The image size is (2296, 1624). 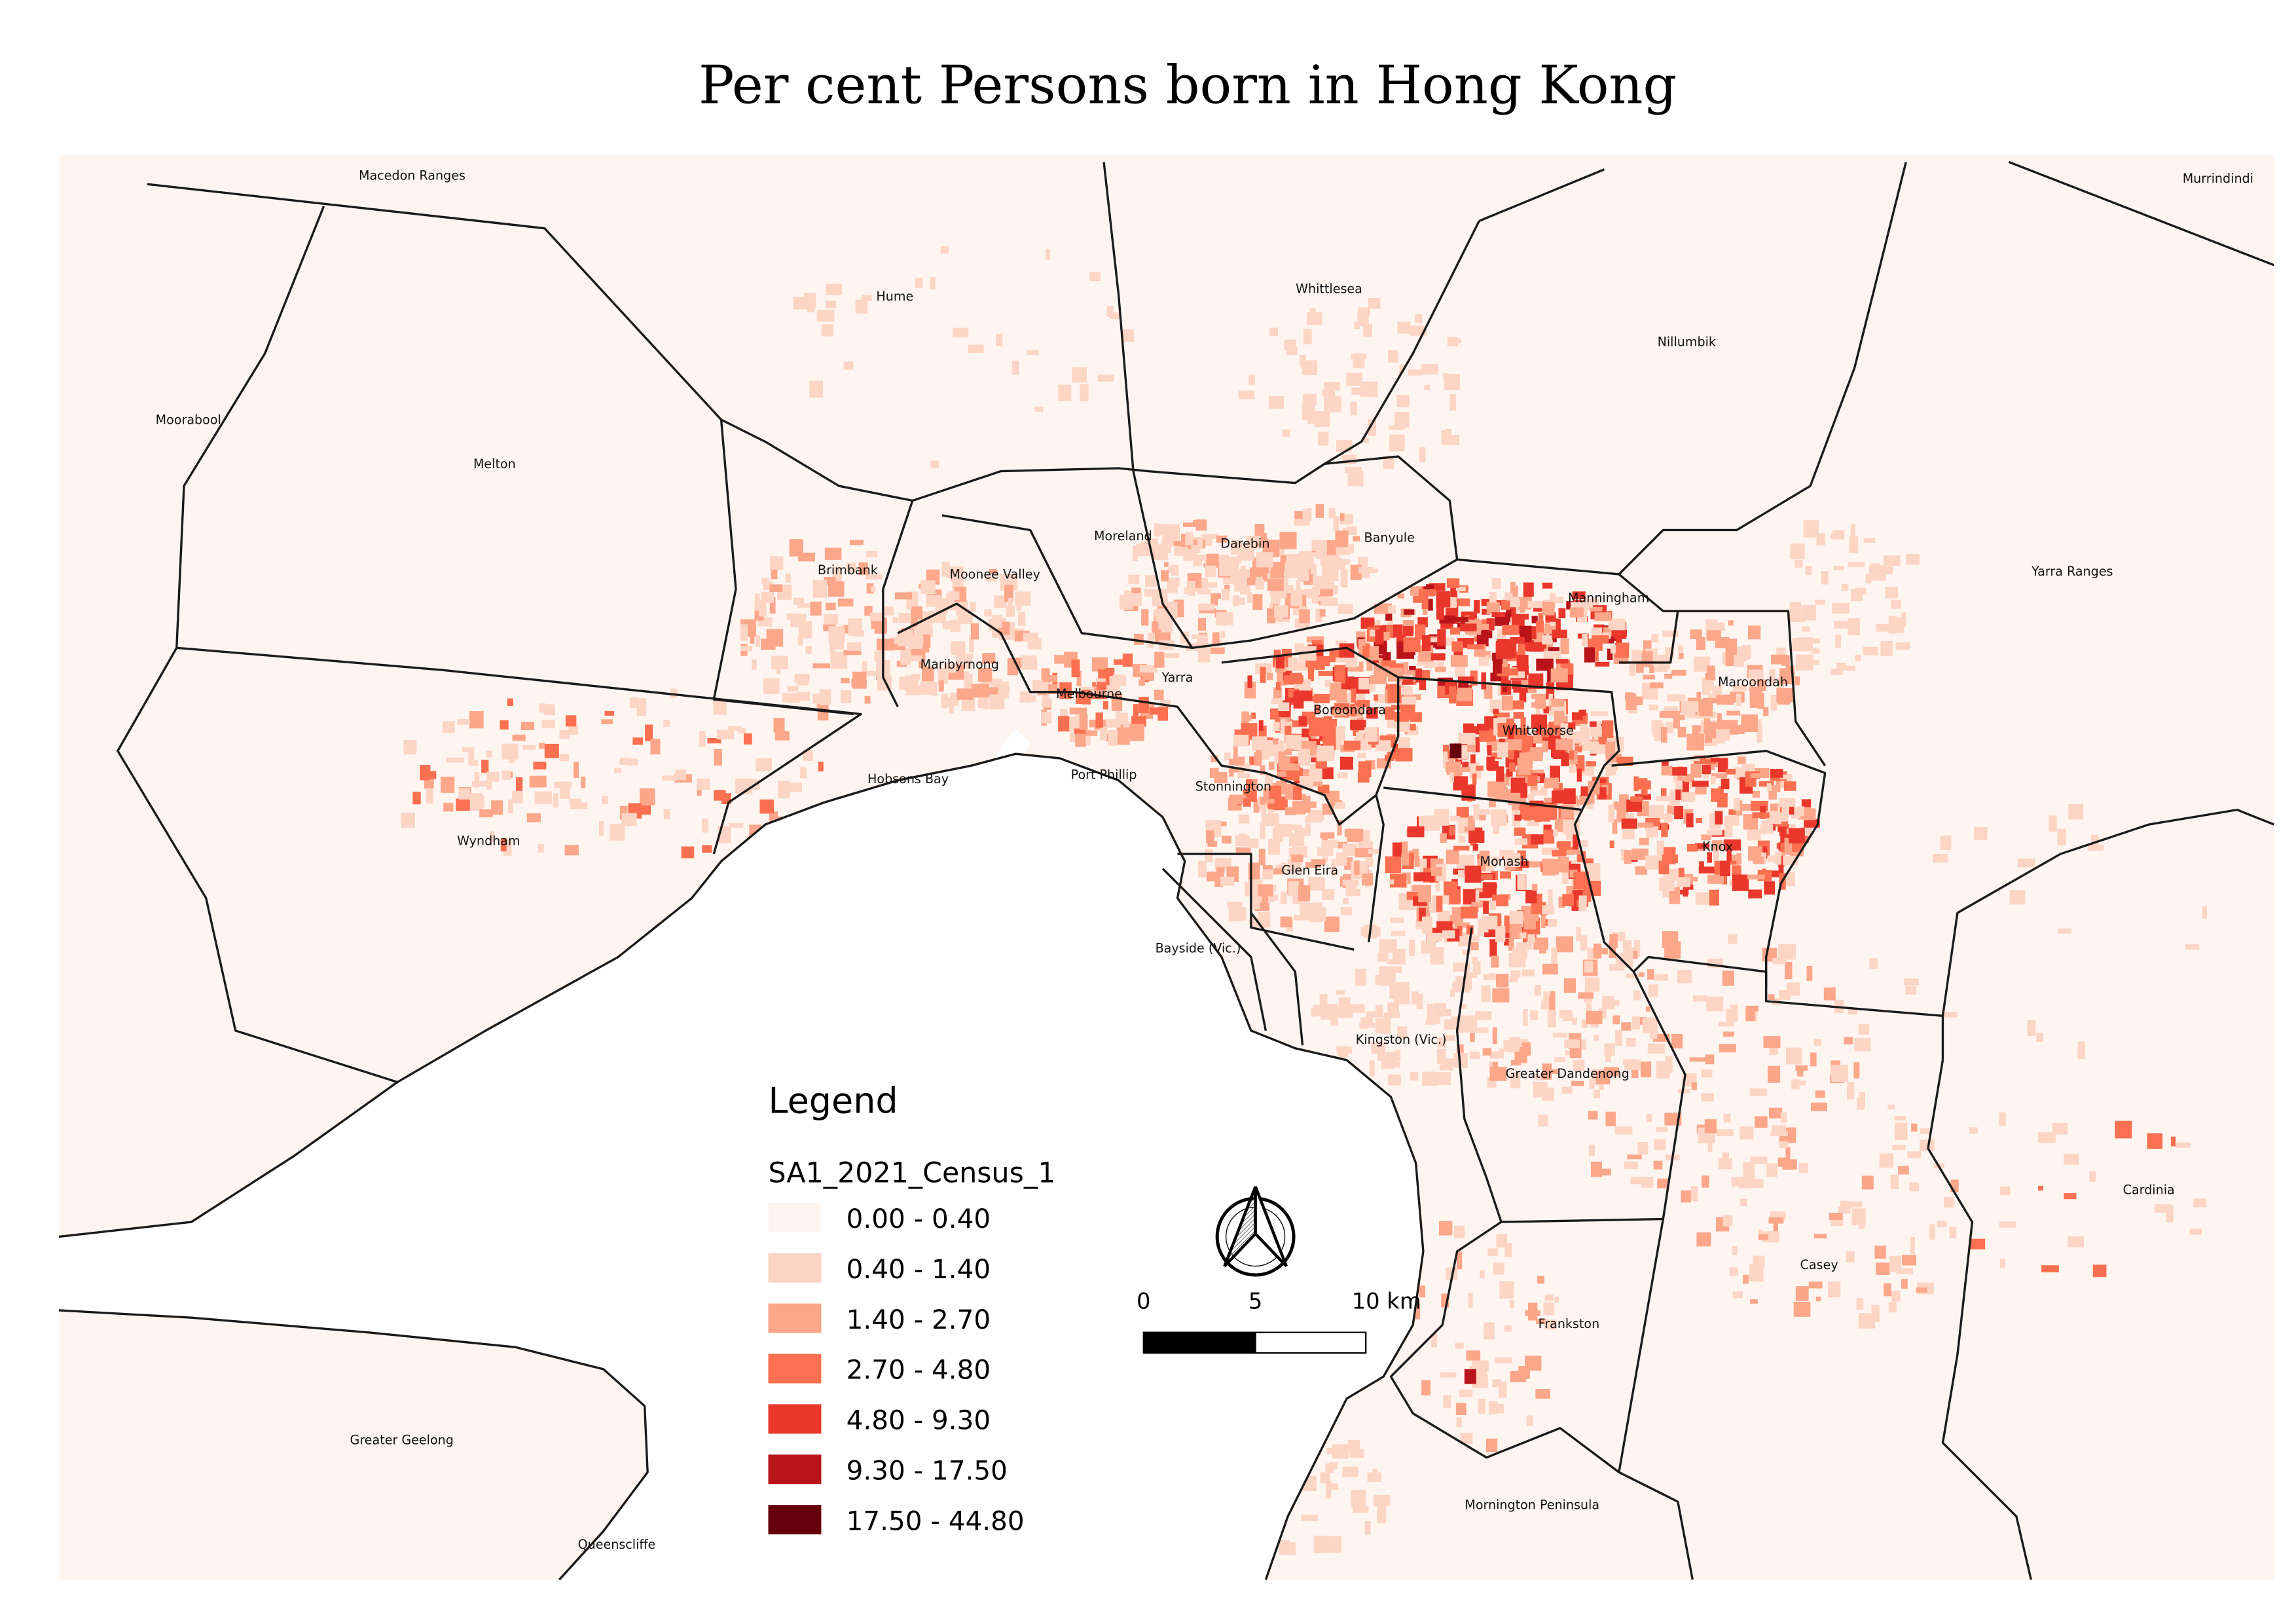 I want to click on geelong-coastline, so click(x=353, y=1445).